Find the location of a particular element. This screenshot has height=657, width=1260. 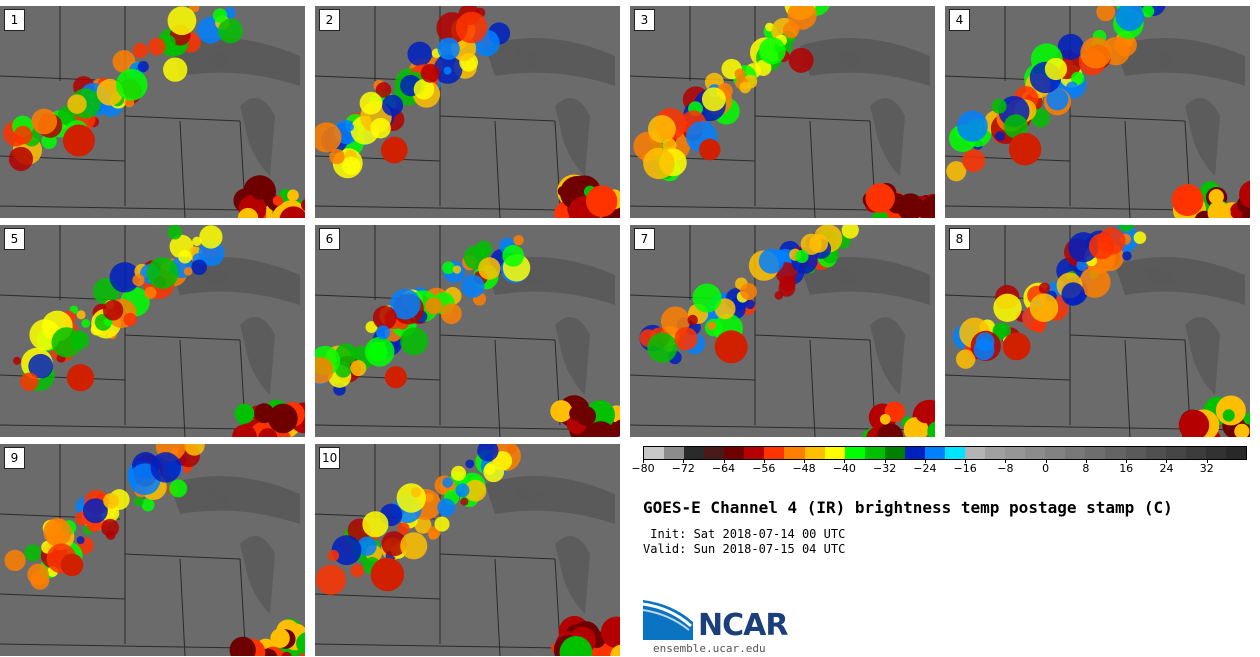

panel-3: 3 is located at coordinates (782, 112).